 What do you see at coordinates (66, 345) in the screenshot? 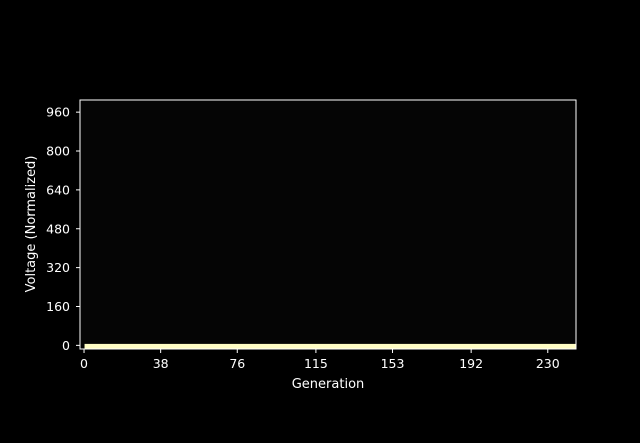
I see `y-tick-label: 0` at bounding box center [66, 345].